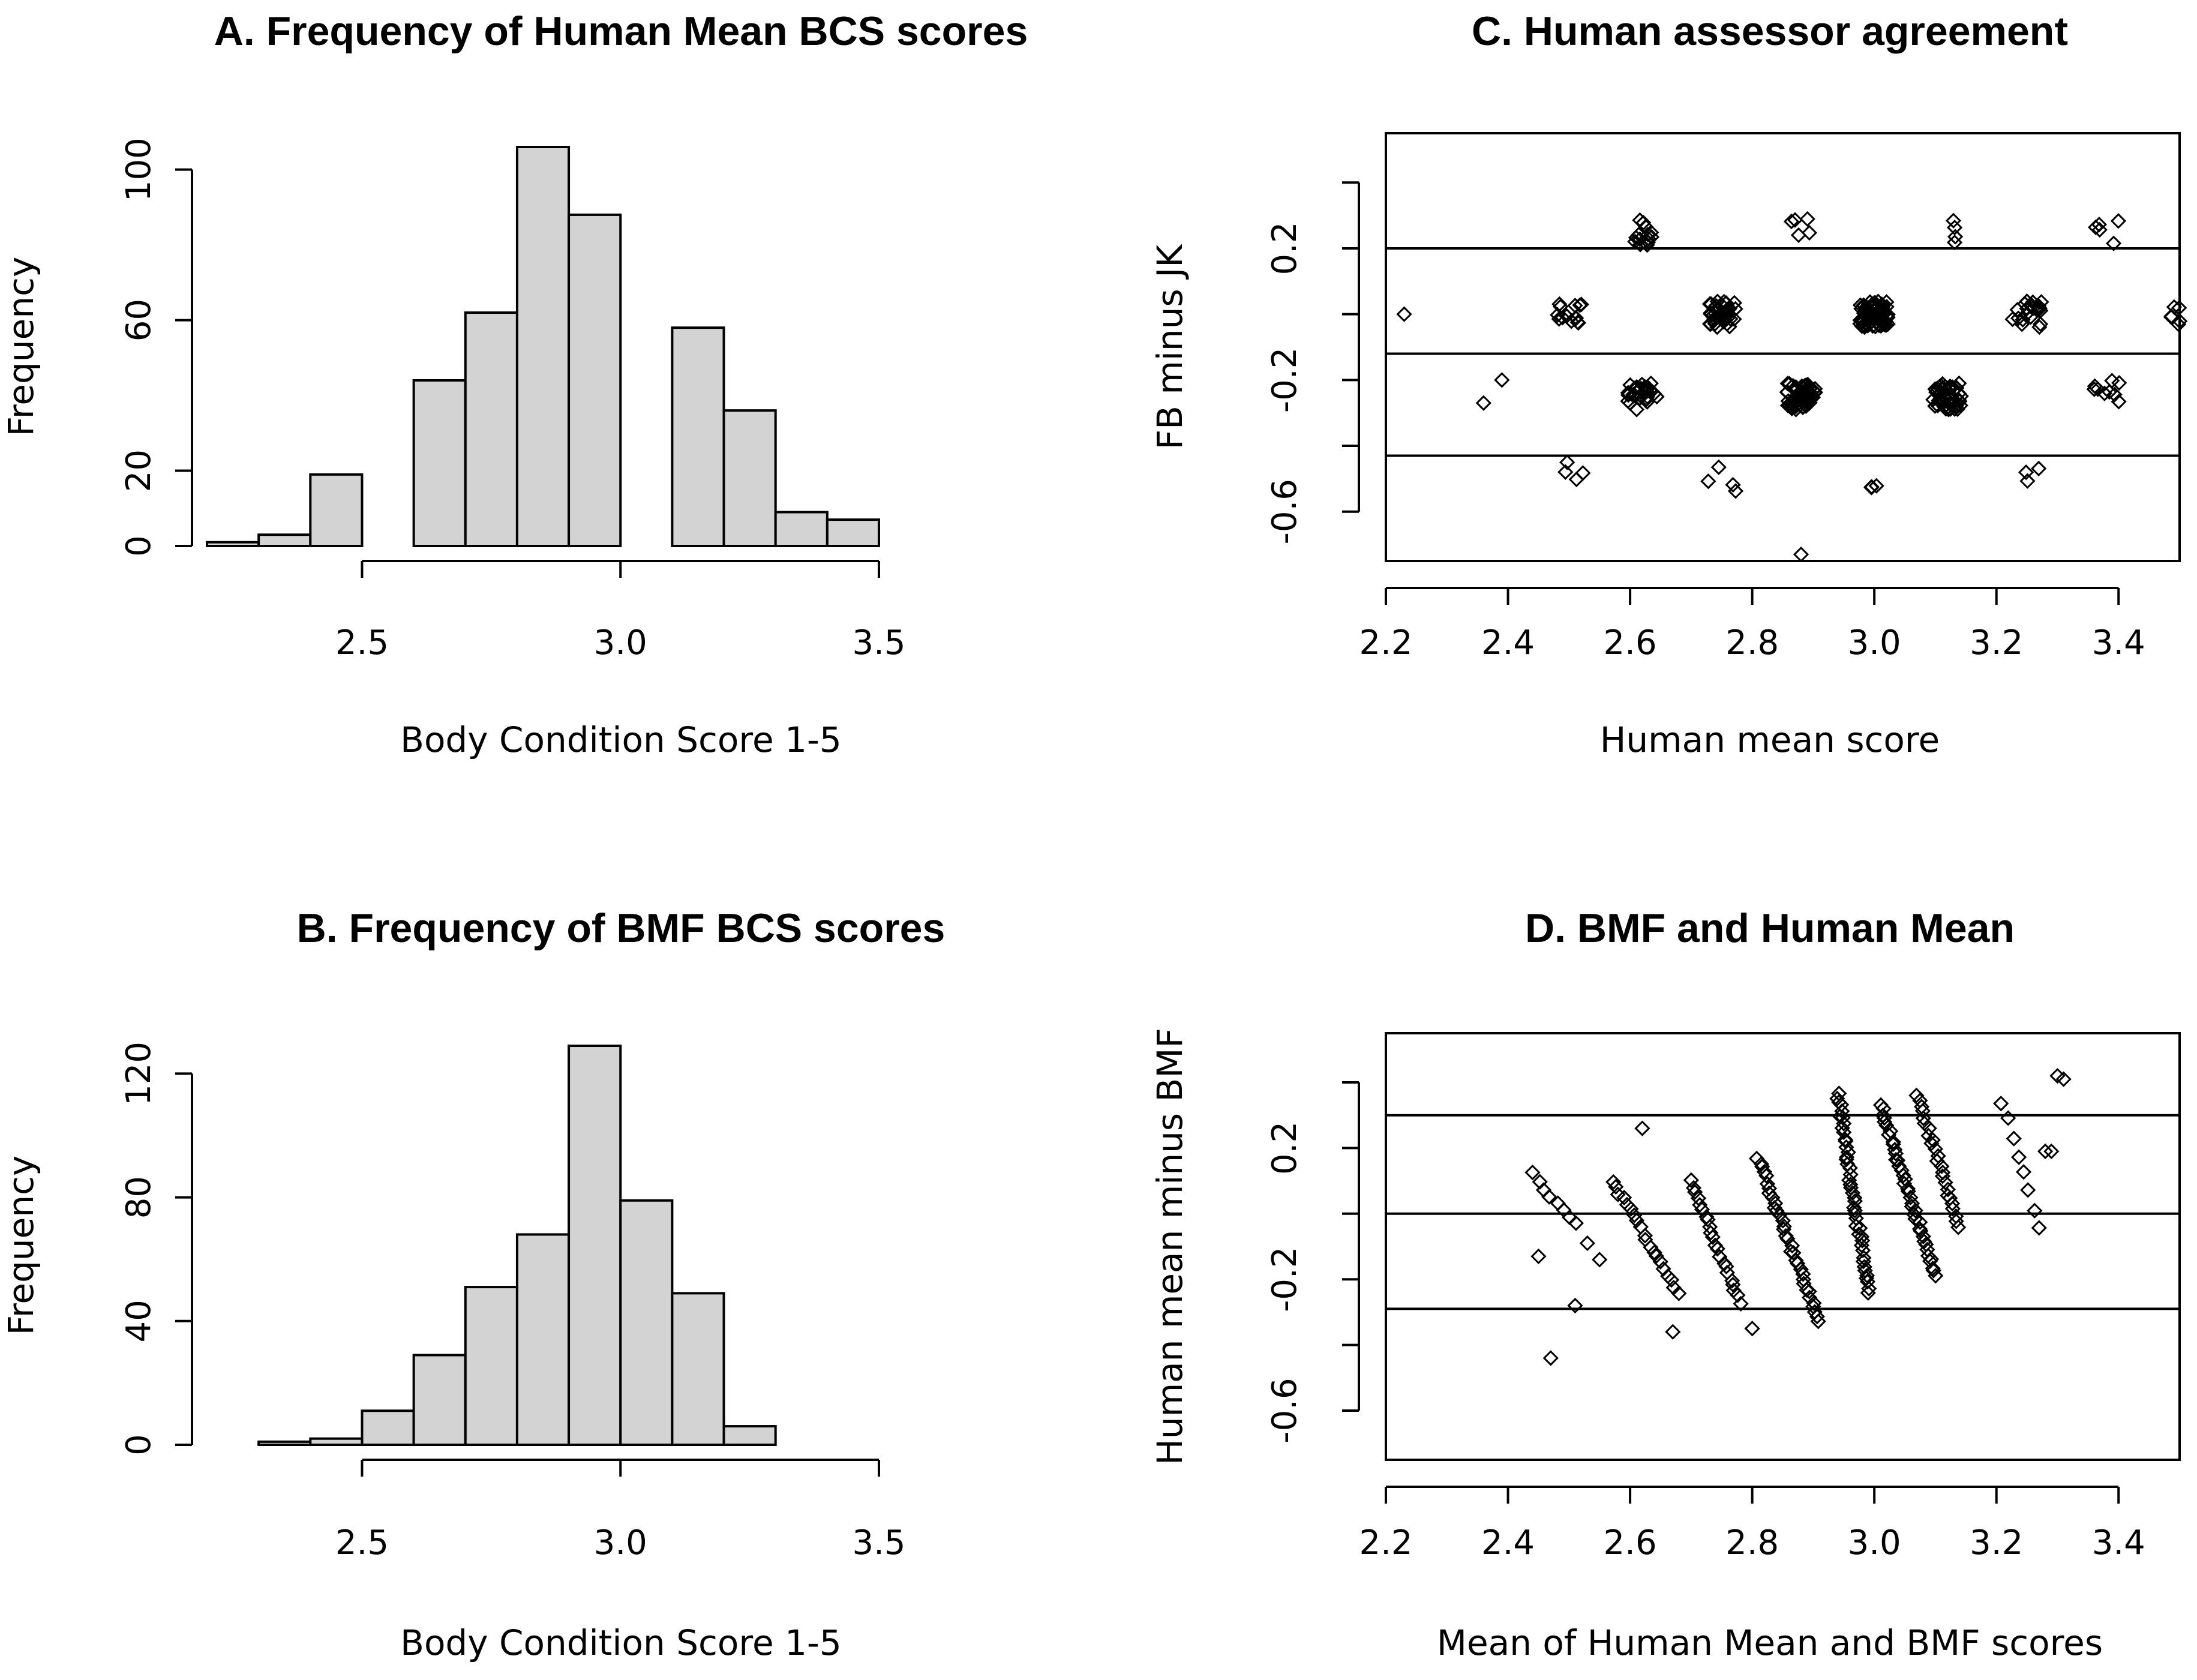 The height and width of the screenshot is (1680, 2197). I want to click on y-tick-label: 40, so click(139, 1321).